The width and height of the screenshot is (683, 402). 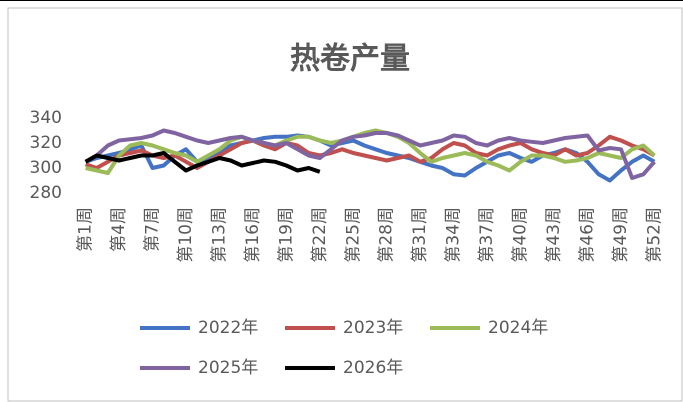 What do you see at coordinates (320, 235) in the screenshot?
I see `x-tick-label: 第22周` at bounding box center [320, 235].